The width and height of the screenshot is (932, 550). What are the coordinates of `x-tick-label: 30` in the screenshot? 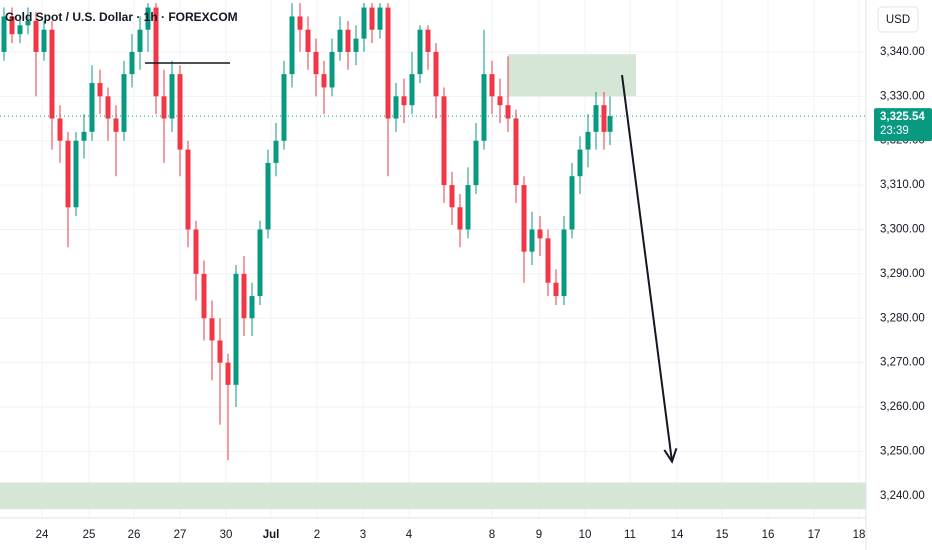 It's located at (226, 535).